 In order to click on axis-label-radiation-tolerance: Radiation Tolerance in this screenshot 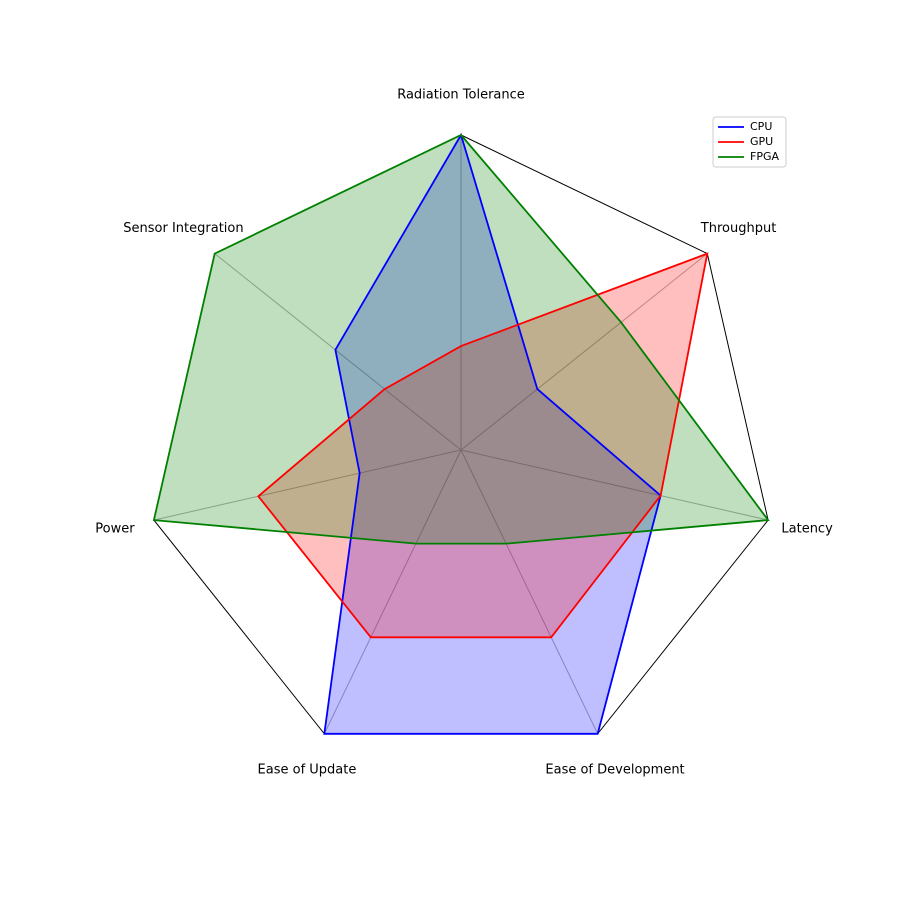, I will do `click(461, 95)`.